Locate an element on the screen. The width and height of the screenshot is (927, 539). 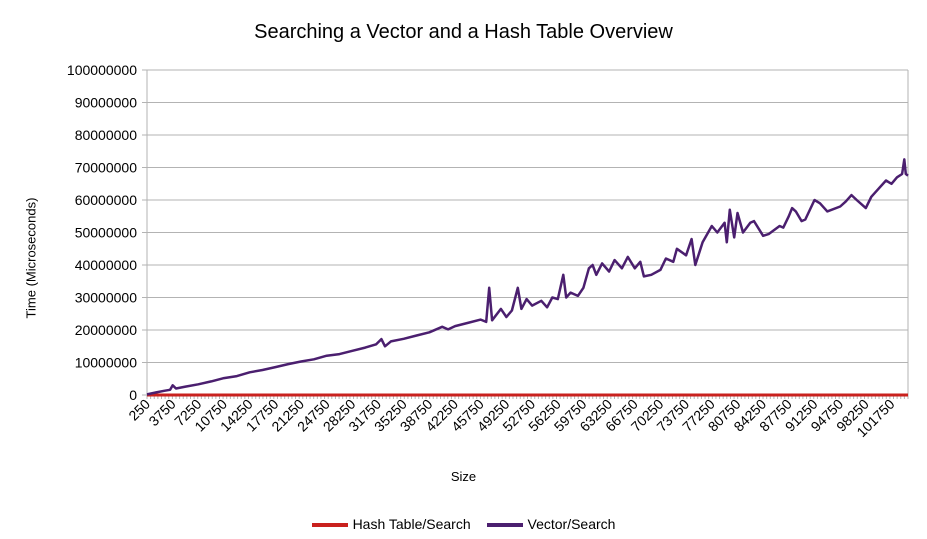
y-tick-label: 60000000 is located at coordinates (106, 200).